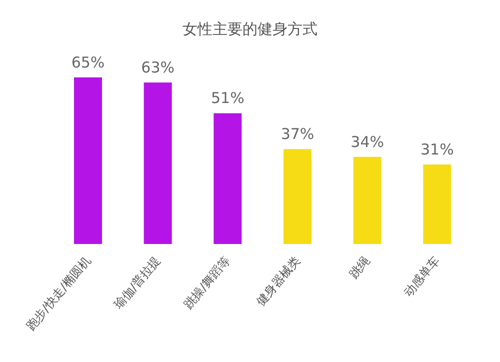 Image resolution: width=500 pixels, height=362 pixels. What do you see at coordinates (88, 62) in the screenshot?
I see `data-label: 65%` at bounding box center [88, 62].